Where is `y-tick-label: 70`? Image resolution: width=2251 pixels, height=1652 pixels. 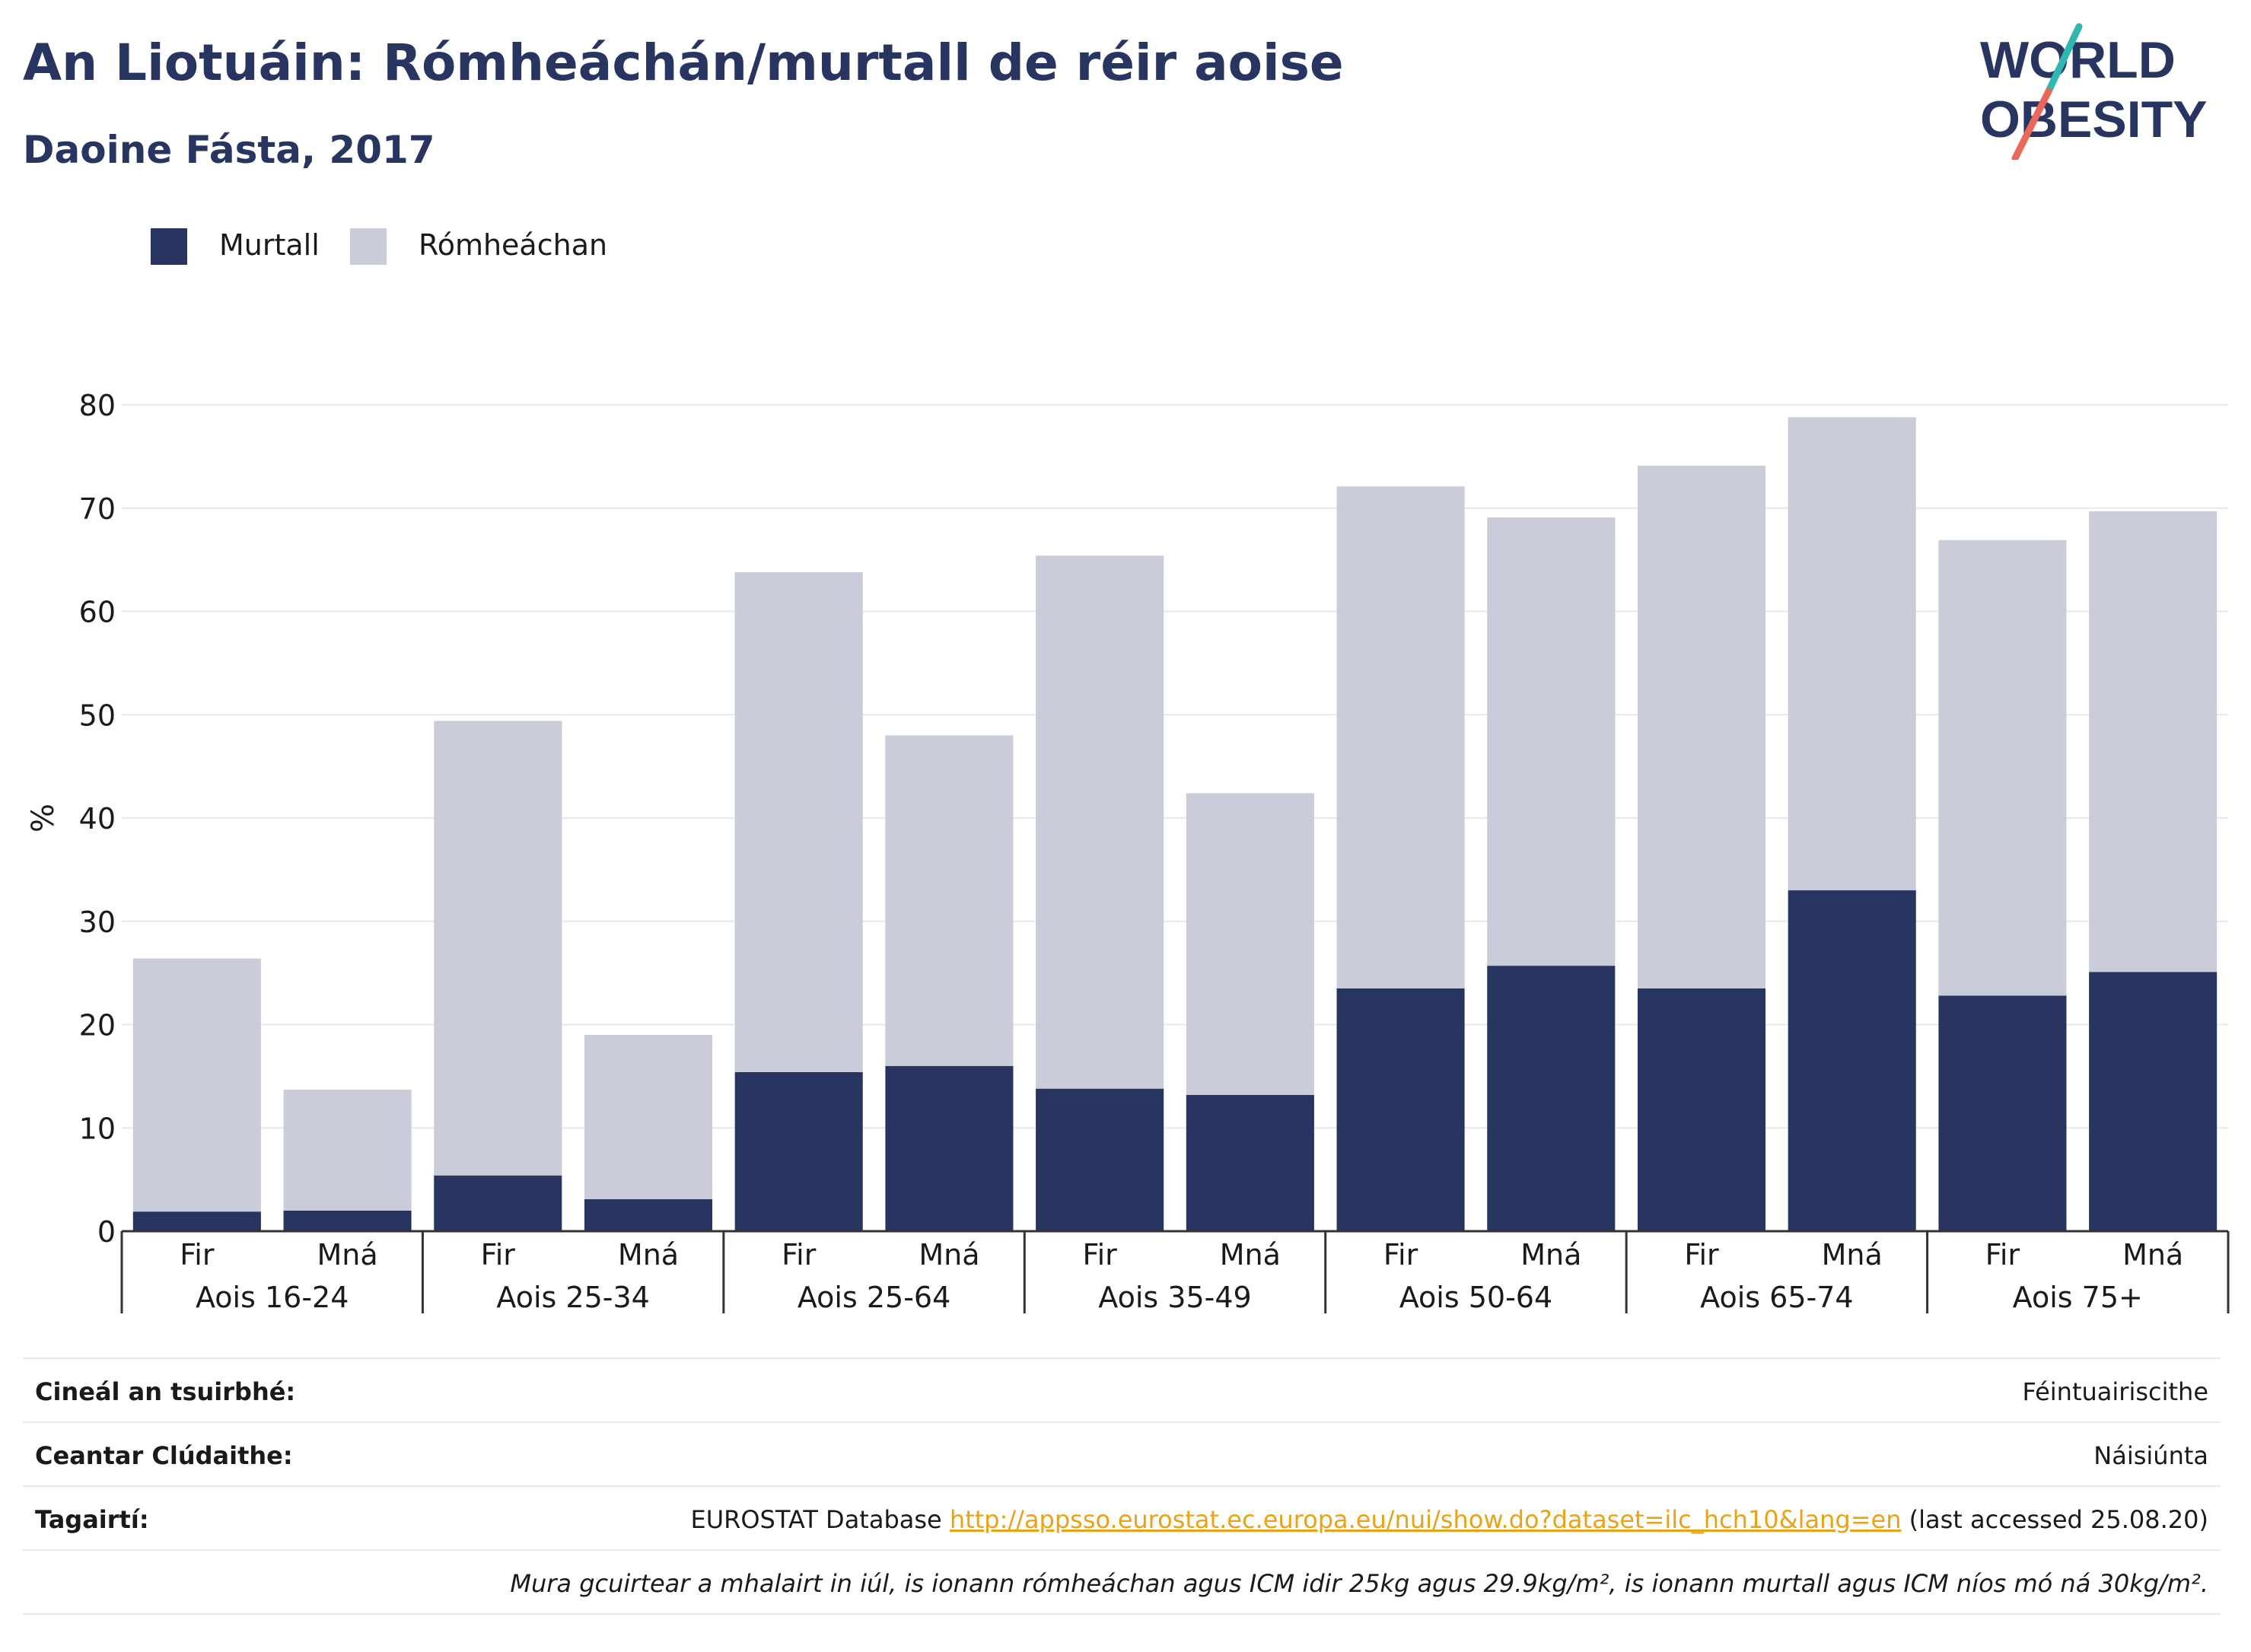 y-tick-label: 70 is located at coordinates (97, 509).